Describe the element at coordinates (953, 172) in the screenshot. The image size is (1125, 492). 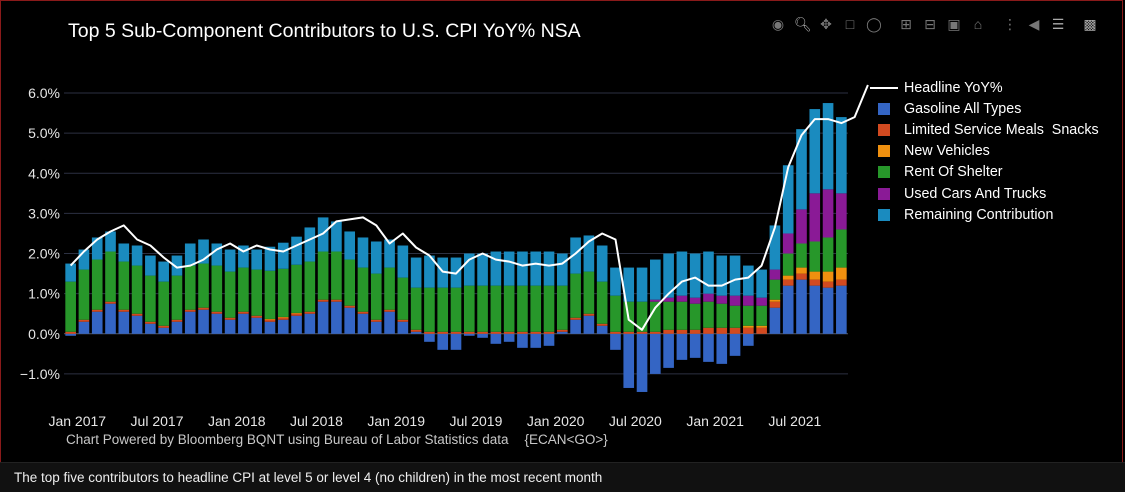
I see `legend-label: Rent Of Shelter` at that location.